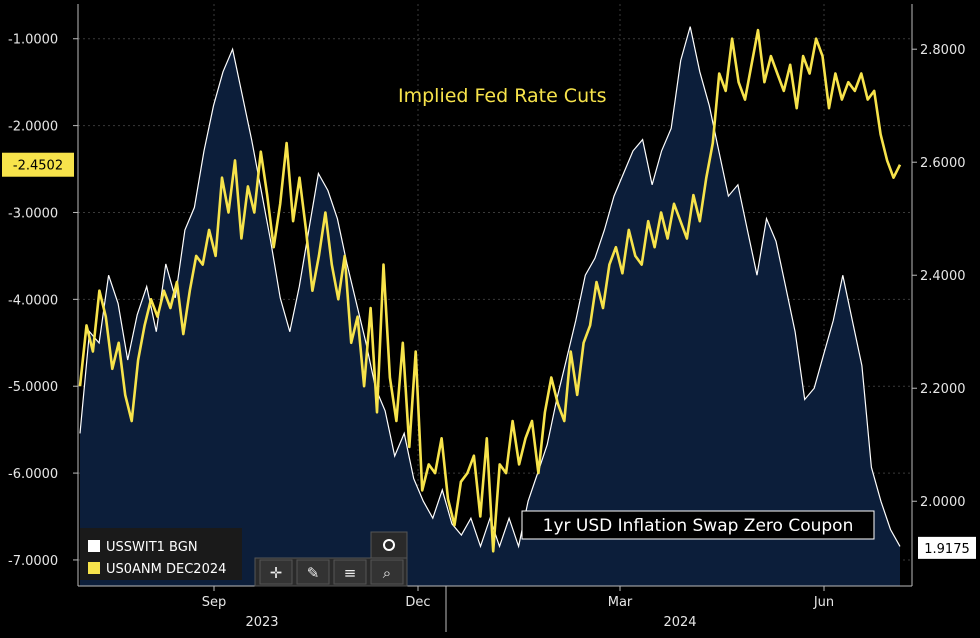 The height and width of the screenshot is (638, 980). I want to click on right-tick-label: 2.4000, so click(943, 276).